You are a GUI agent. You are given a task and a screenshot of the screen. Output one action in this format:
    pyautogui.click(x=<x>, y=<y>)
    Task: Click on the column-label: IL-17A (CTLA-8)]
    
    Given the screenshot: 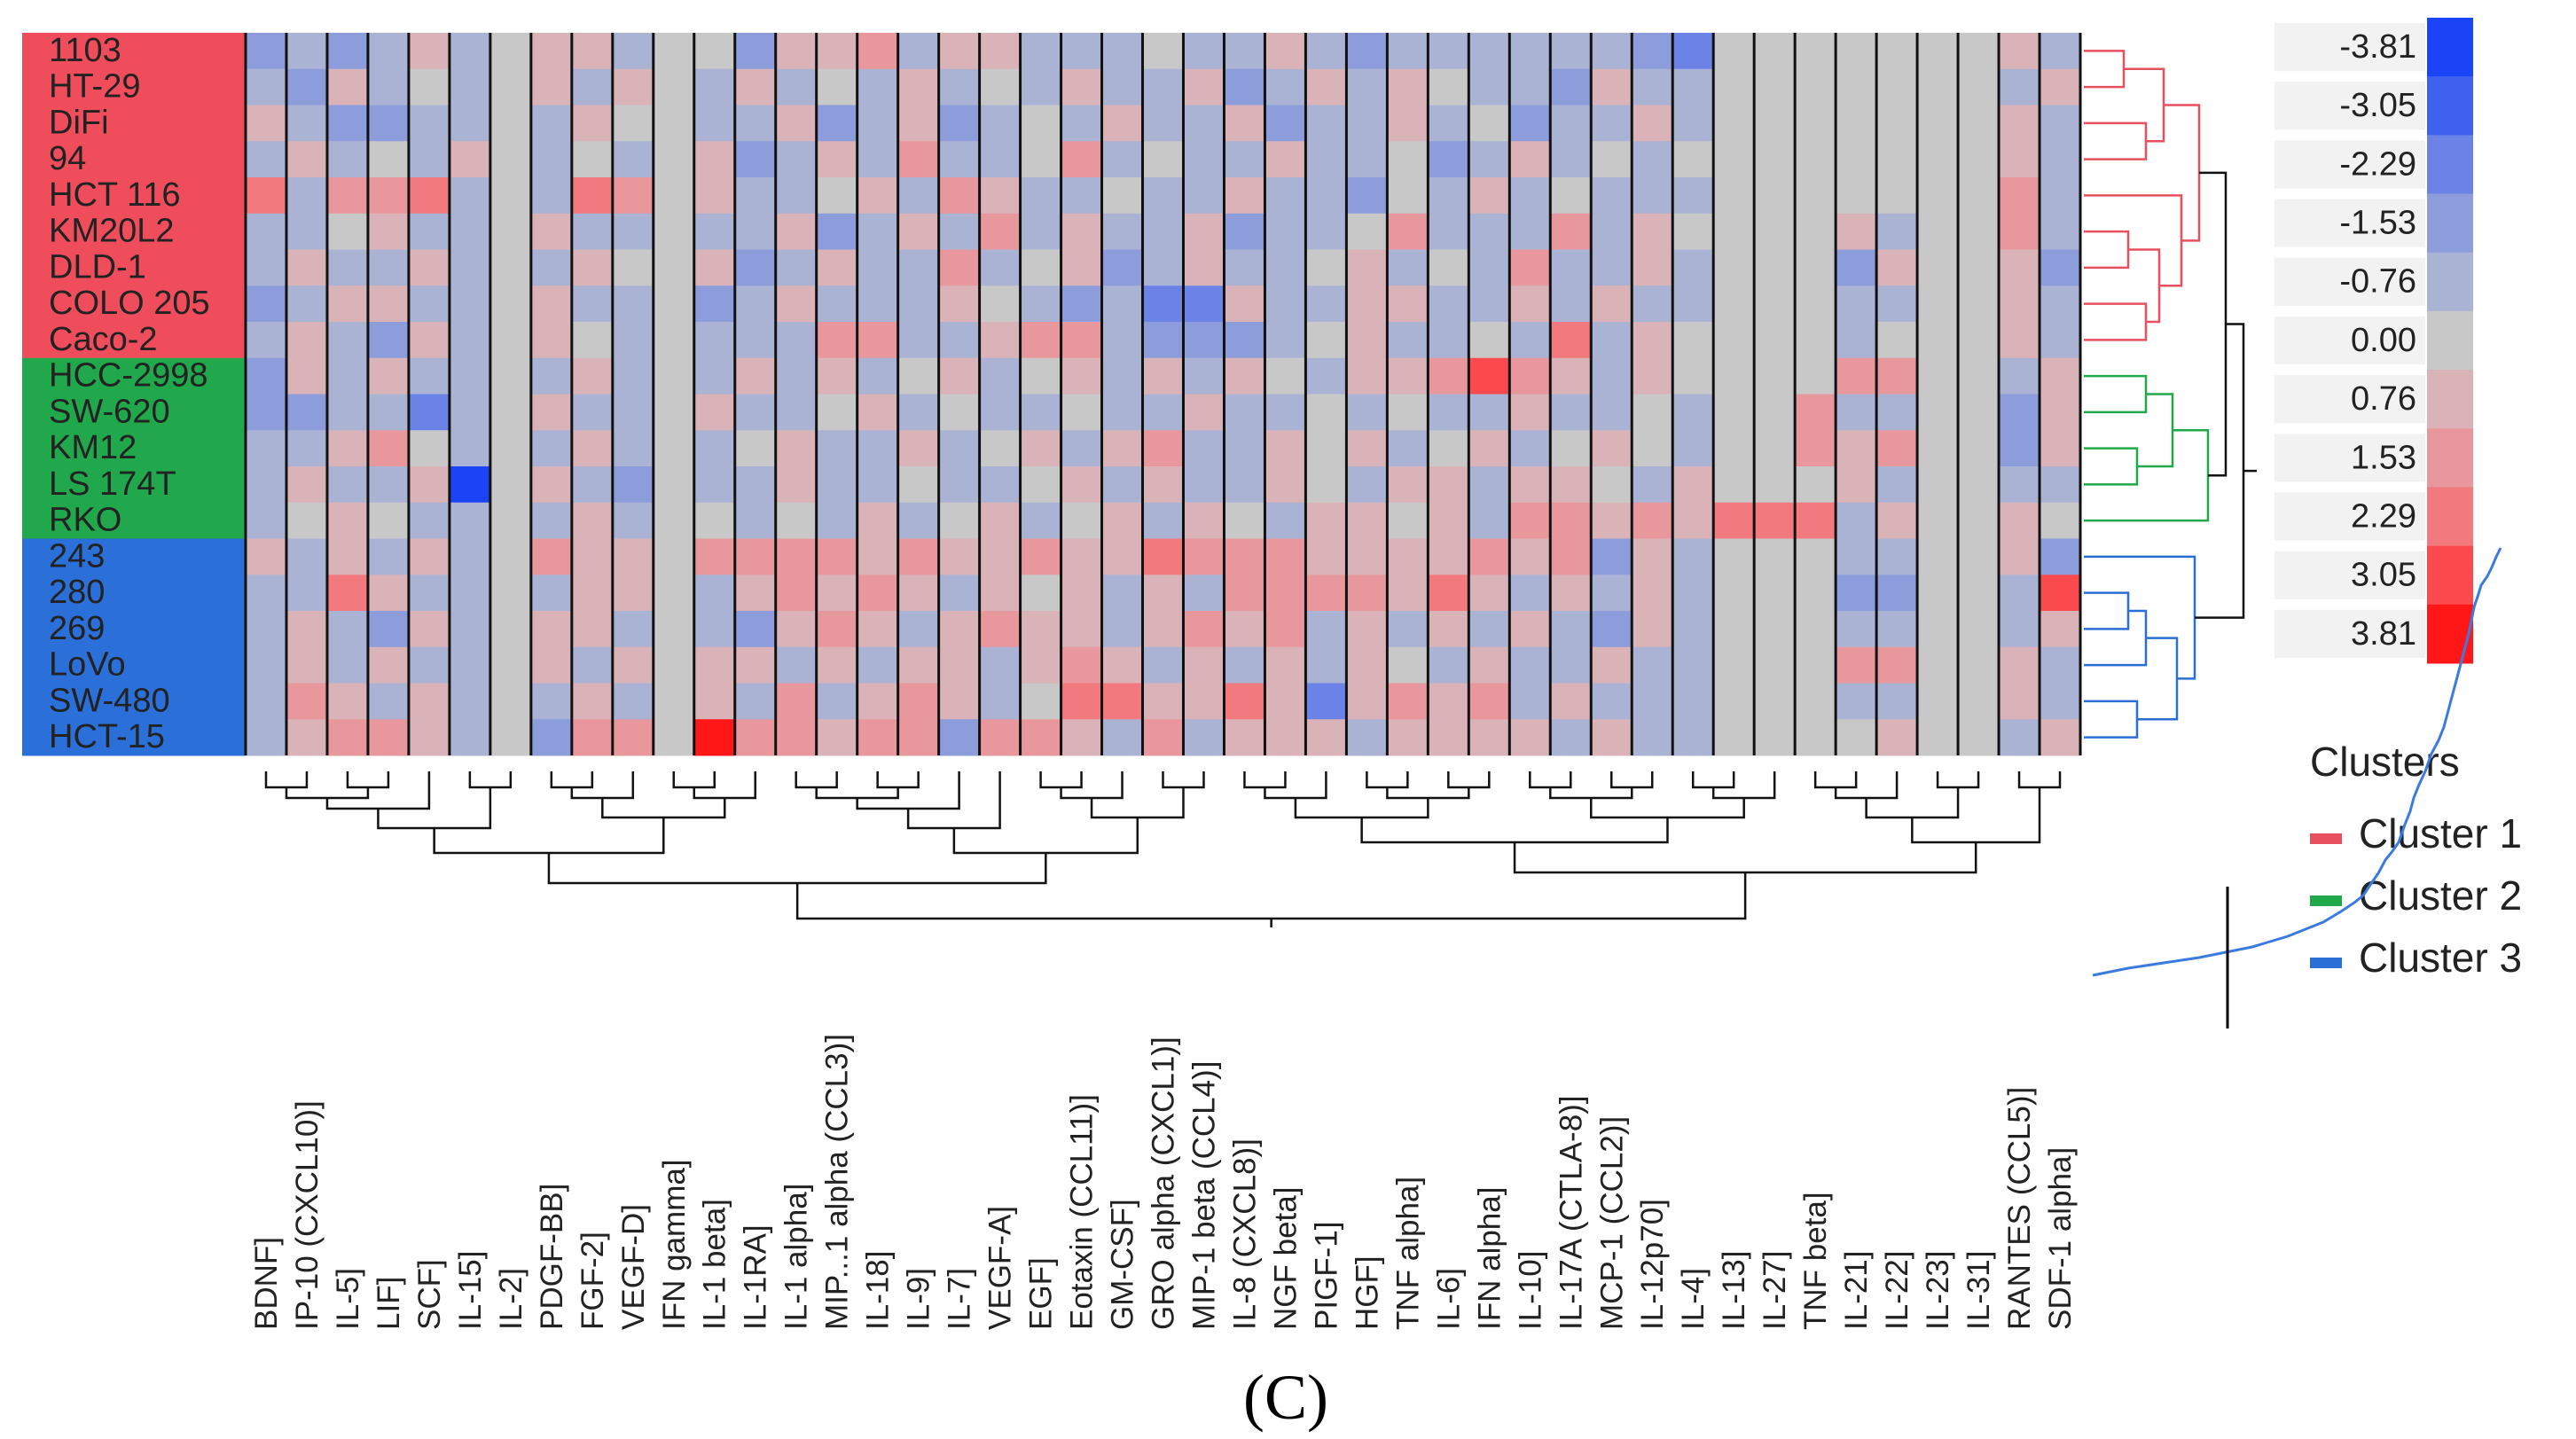 What is the action you would take?
    pyautogui.click(x=1571, y=1212)
    